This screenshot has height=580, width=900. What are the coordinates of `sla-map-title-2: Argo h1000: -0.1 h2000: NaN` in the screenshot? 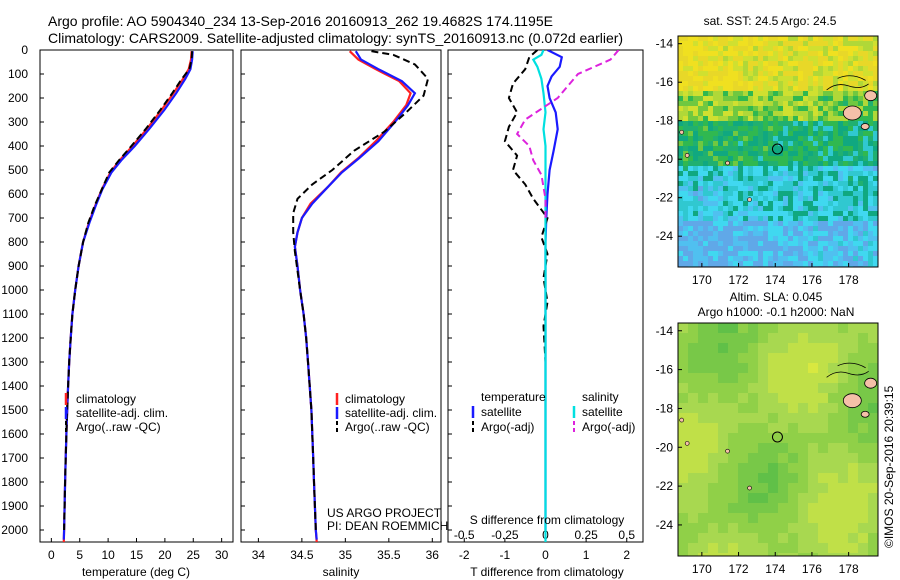 It's located at (776, 312).